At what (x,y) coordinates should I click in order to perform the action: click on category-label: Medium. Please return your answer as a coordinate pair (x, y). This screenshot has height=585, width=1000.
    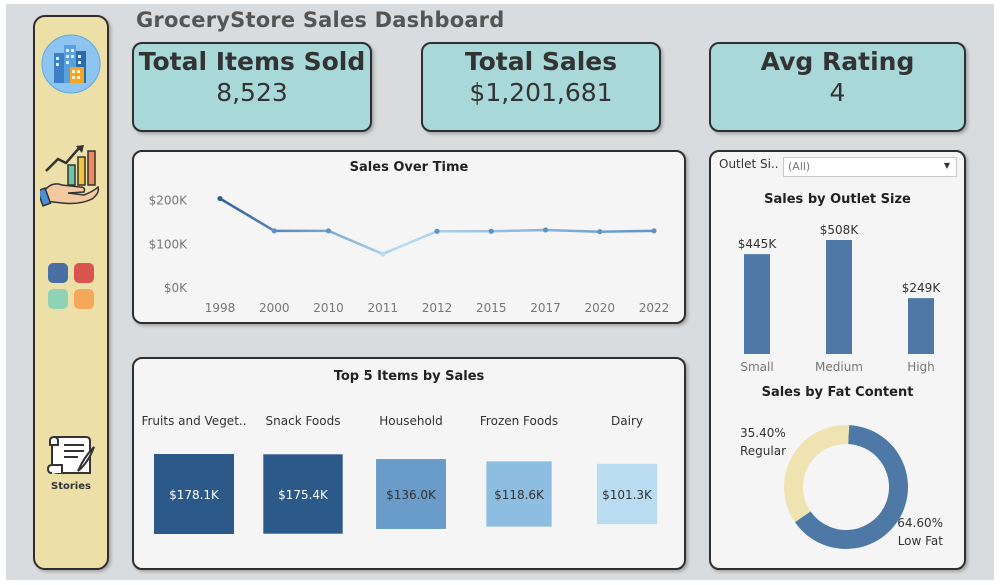
    Looking at the image, I should click on (839, 367).